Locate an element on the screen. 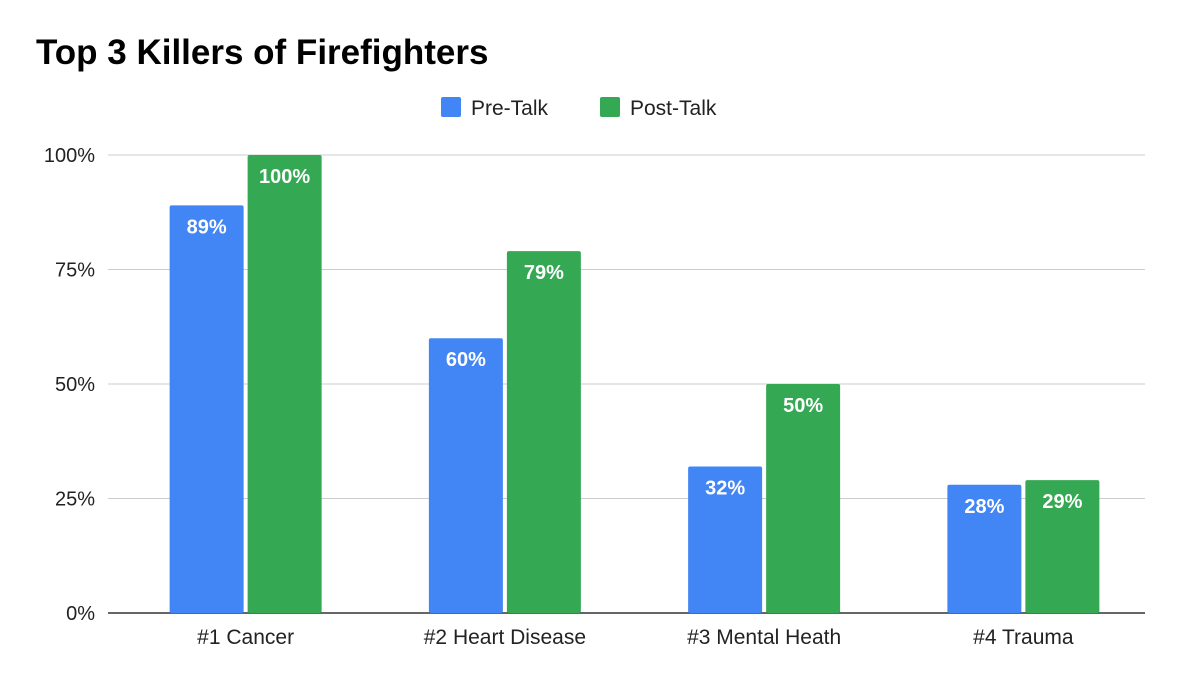 The image size is (1180, 689). data-label: 79% is located at coordinates (544, 273).